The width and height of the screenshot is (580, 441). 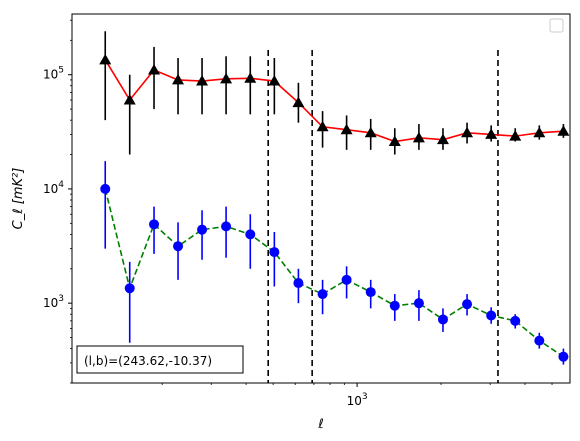 I want to click on x-axis-label: ℓ, so click(x=320, y=424).